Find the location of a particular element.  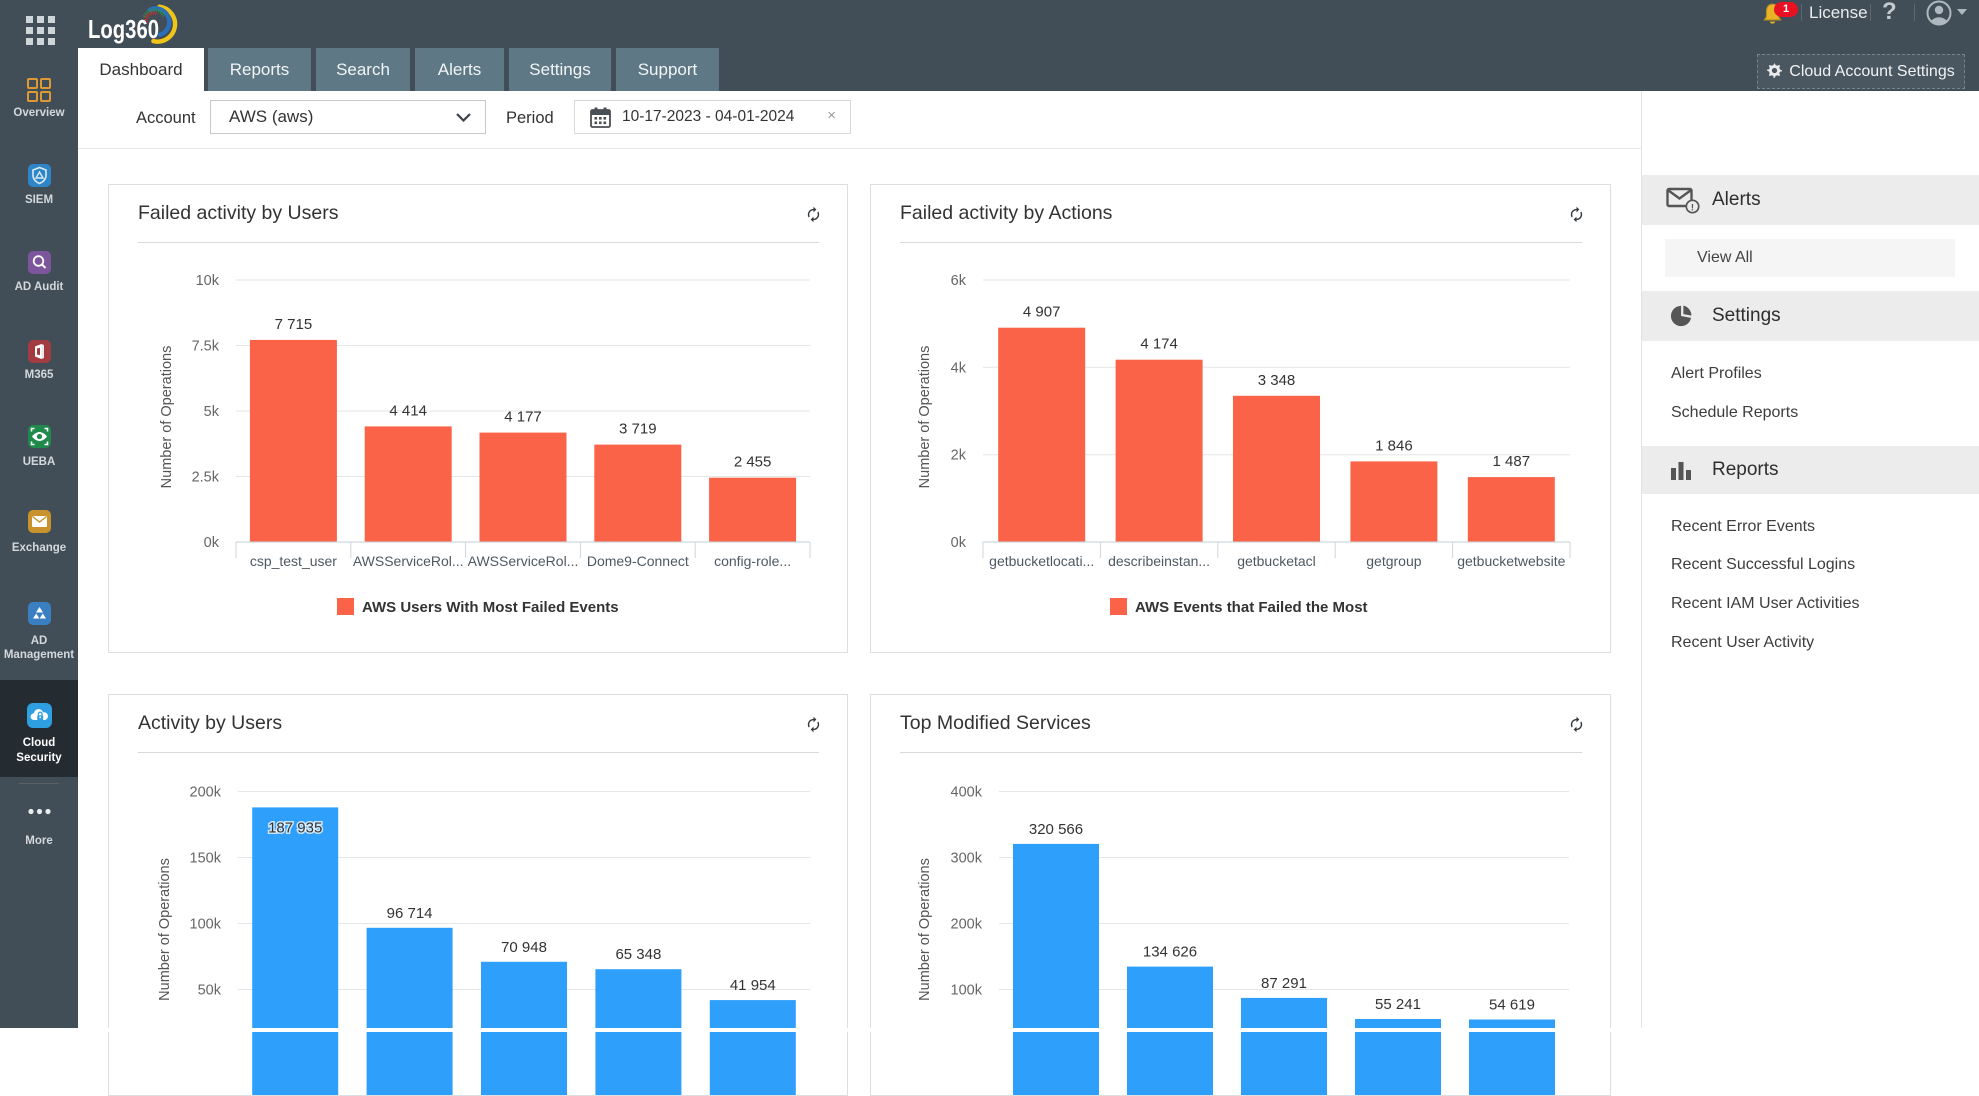

svg-text: 7.5k is located at coordinates (206, 347).